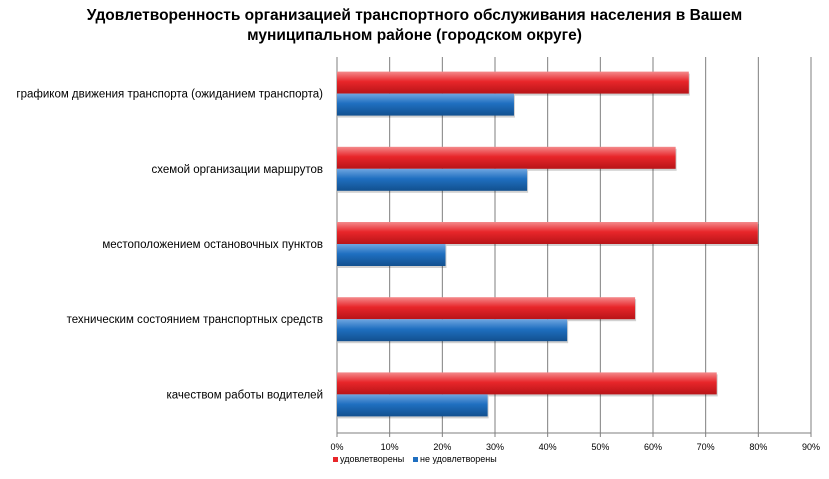  I want to click on x-tick-label: 60%, so click(653, 447).